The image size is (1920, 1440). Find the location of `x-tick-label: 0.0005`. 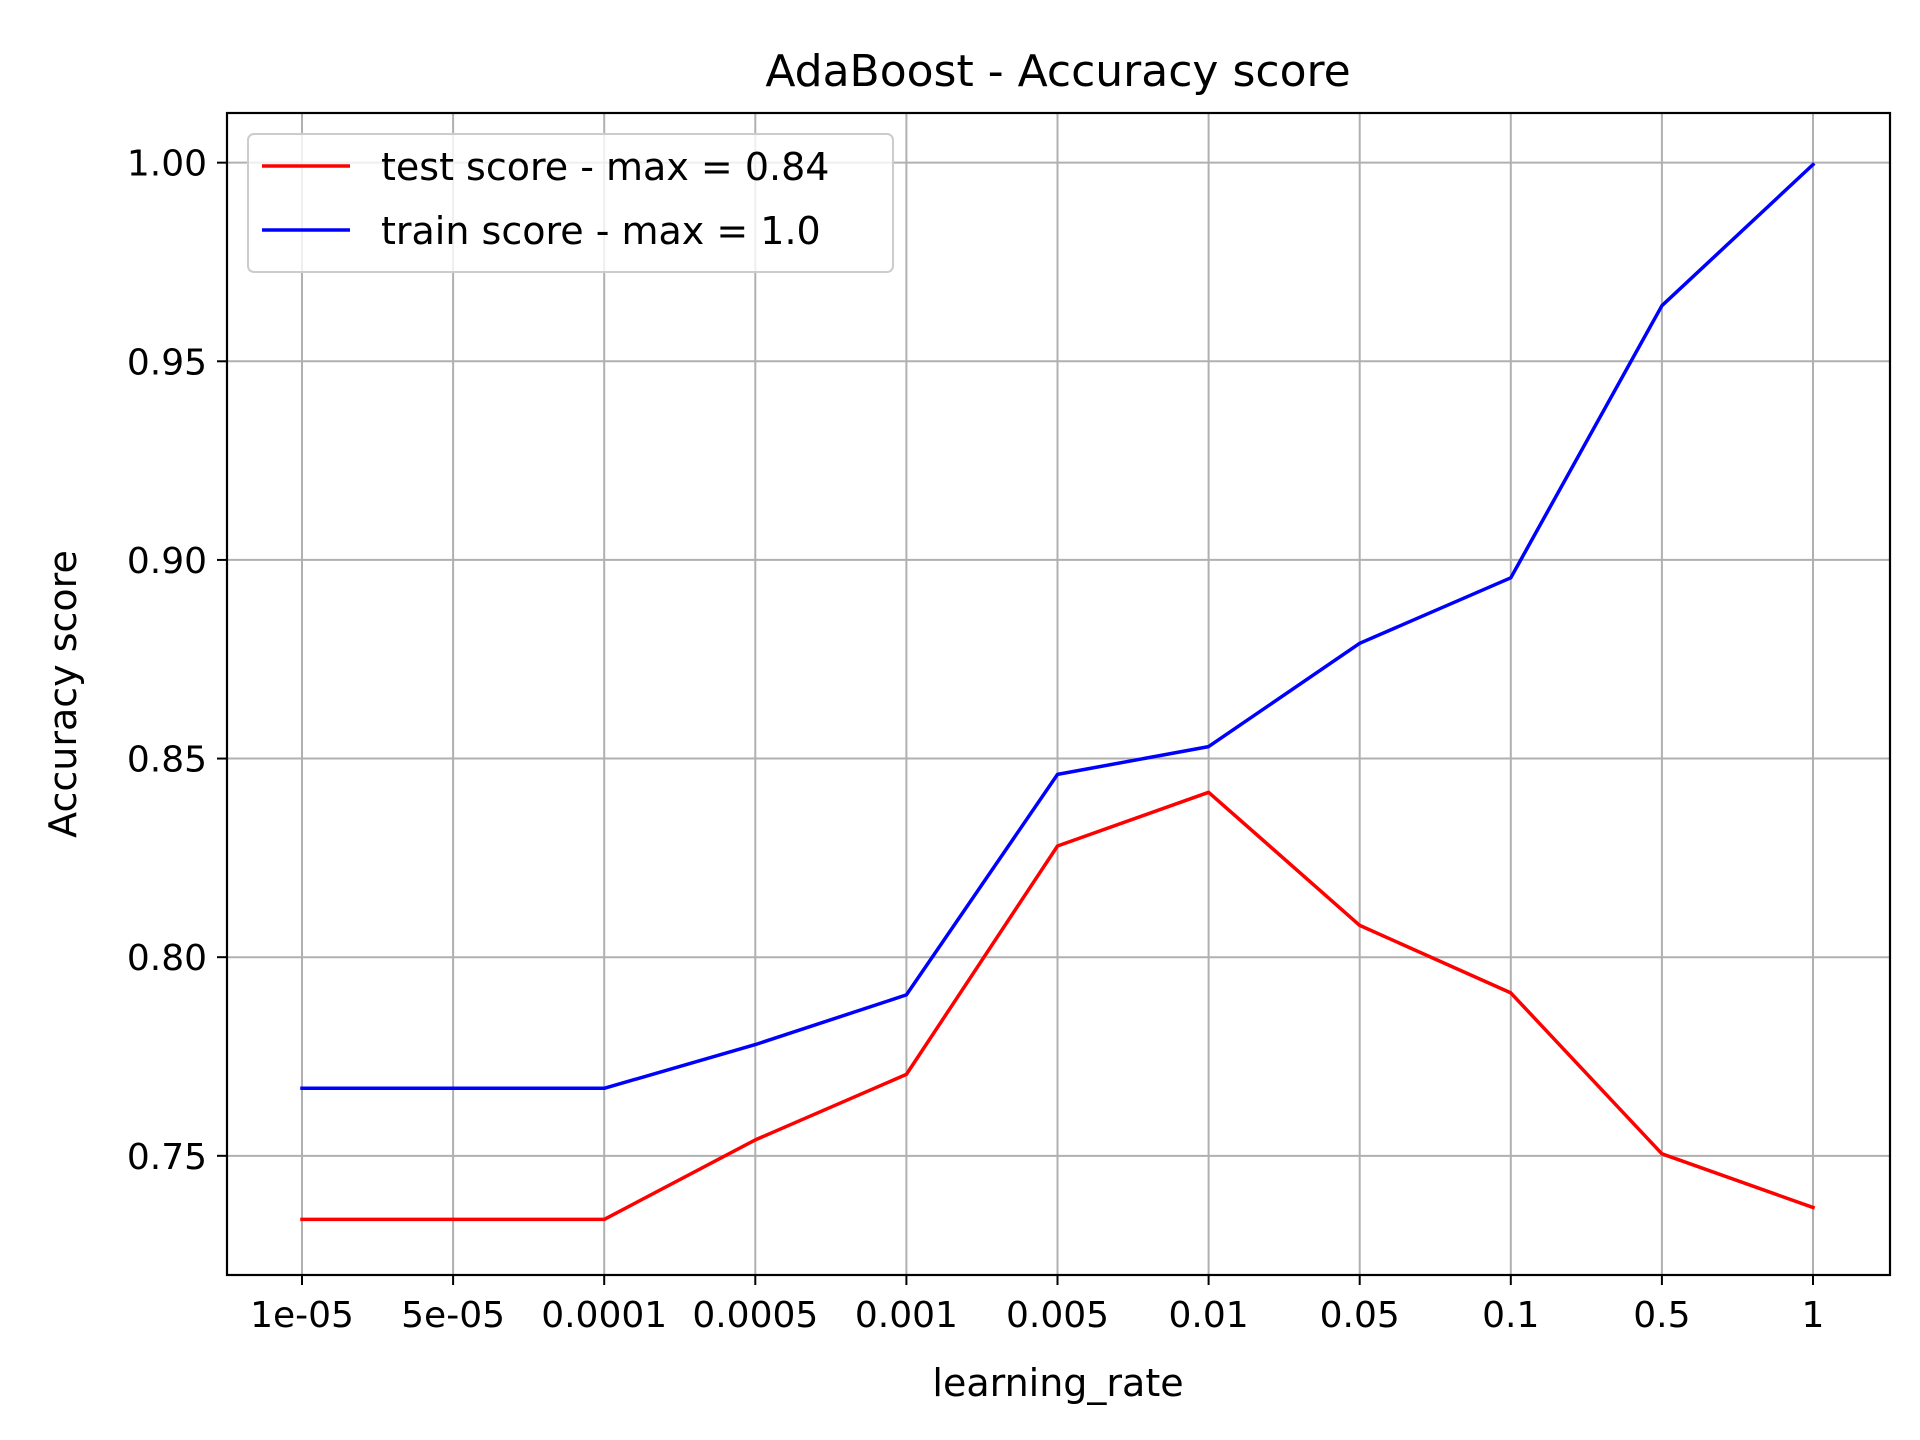

x-tick-label: 0.0005 is located at coordinates (755, 1315).